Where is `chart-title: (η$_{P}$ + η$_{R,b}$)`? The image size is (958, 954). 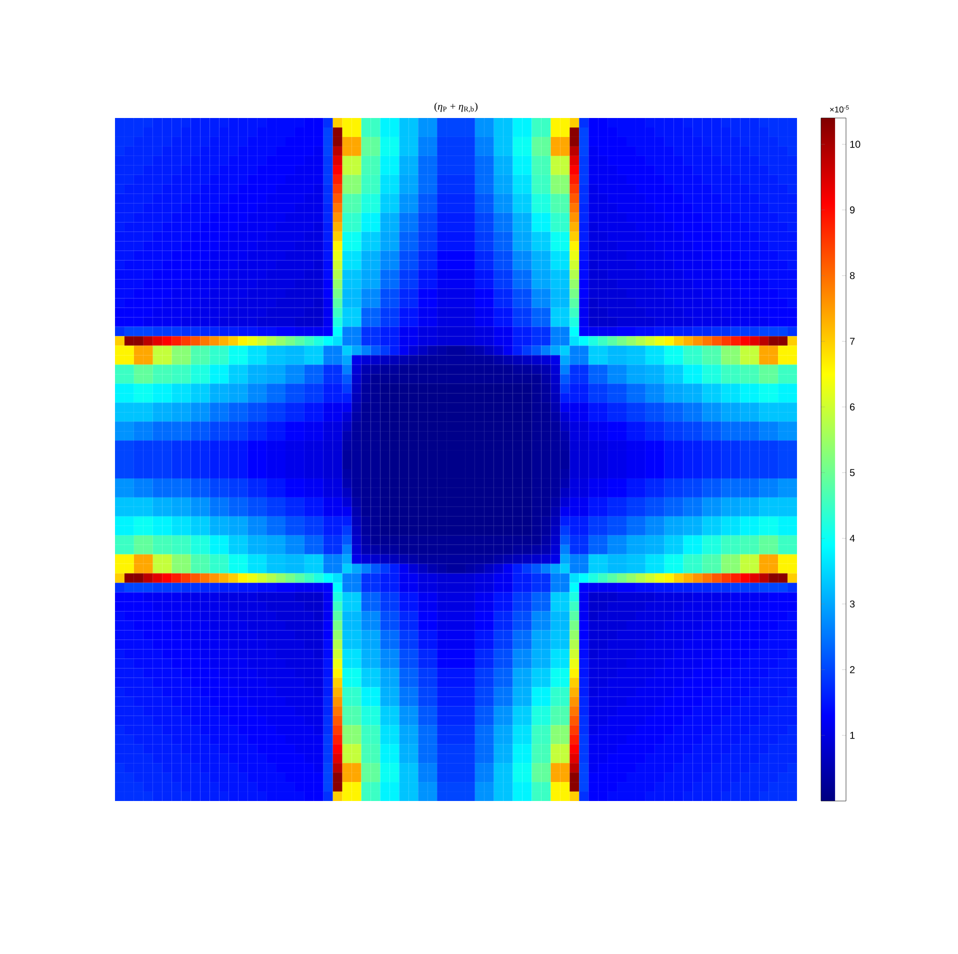
chart-title: (η$_{P}$ + η$_{R,b}$) is located at coordinates (456, 107).